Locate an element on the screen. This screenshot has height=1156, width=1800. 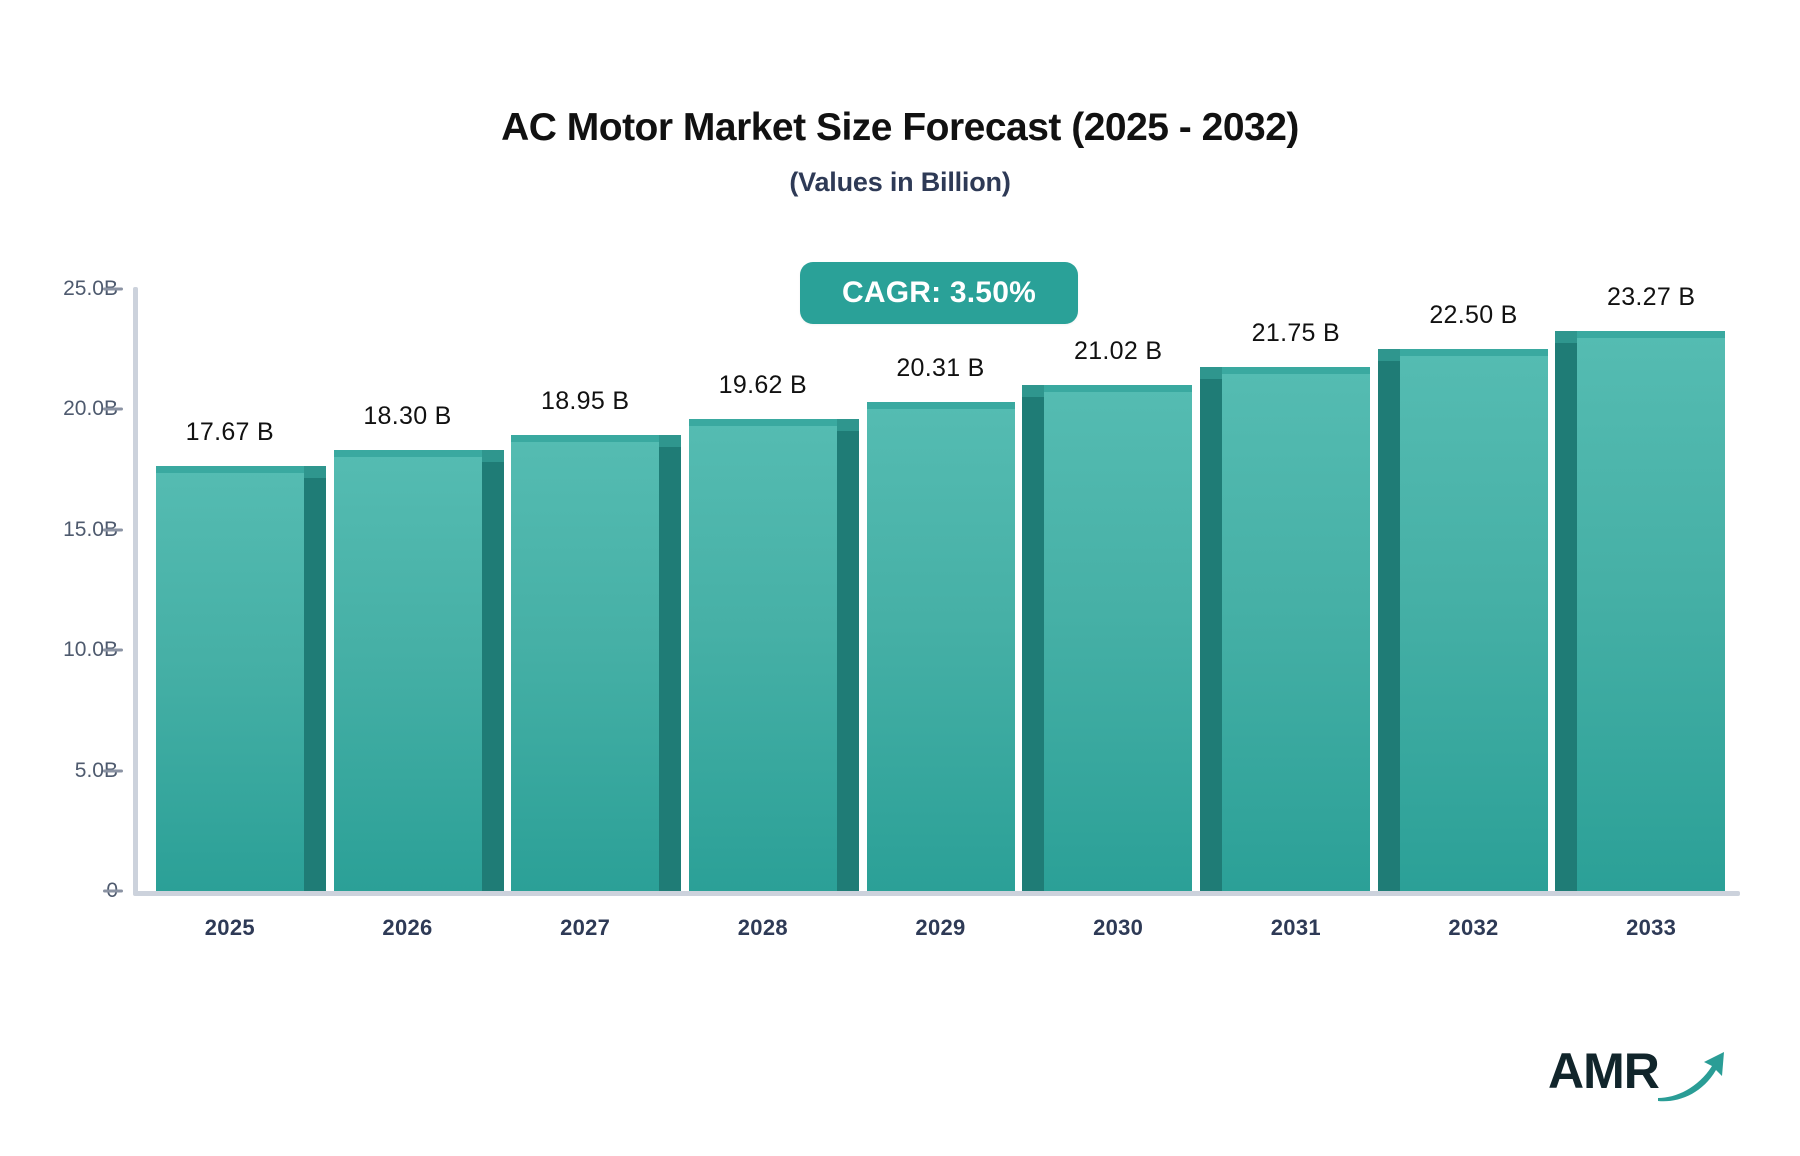
bar-2033 is located at coordinates (1640, 610).